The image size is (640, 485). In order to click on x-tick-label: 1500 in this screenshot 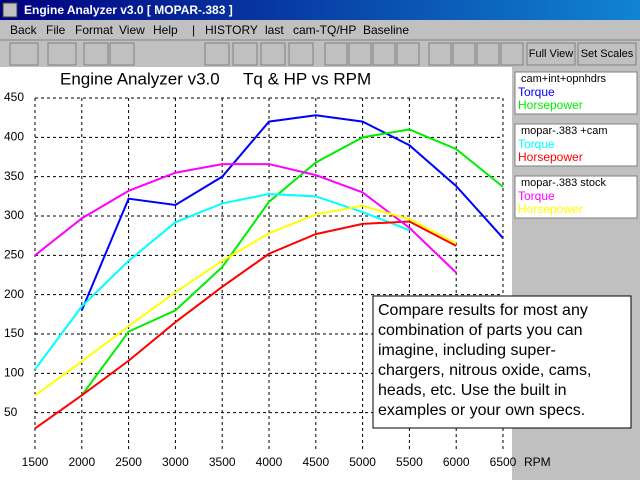, I will do `click(35, 462)`.